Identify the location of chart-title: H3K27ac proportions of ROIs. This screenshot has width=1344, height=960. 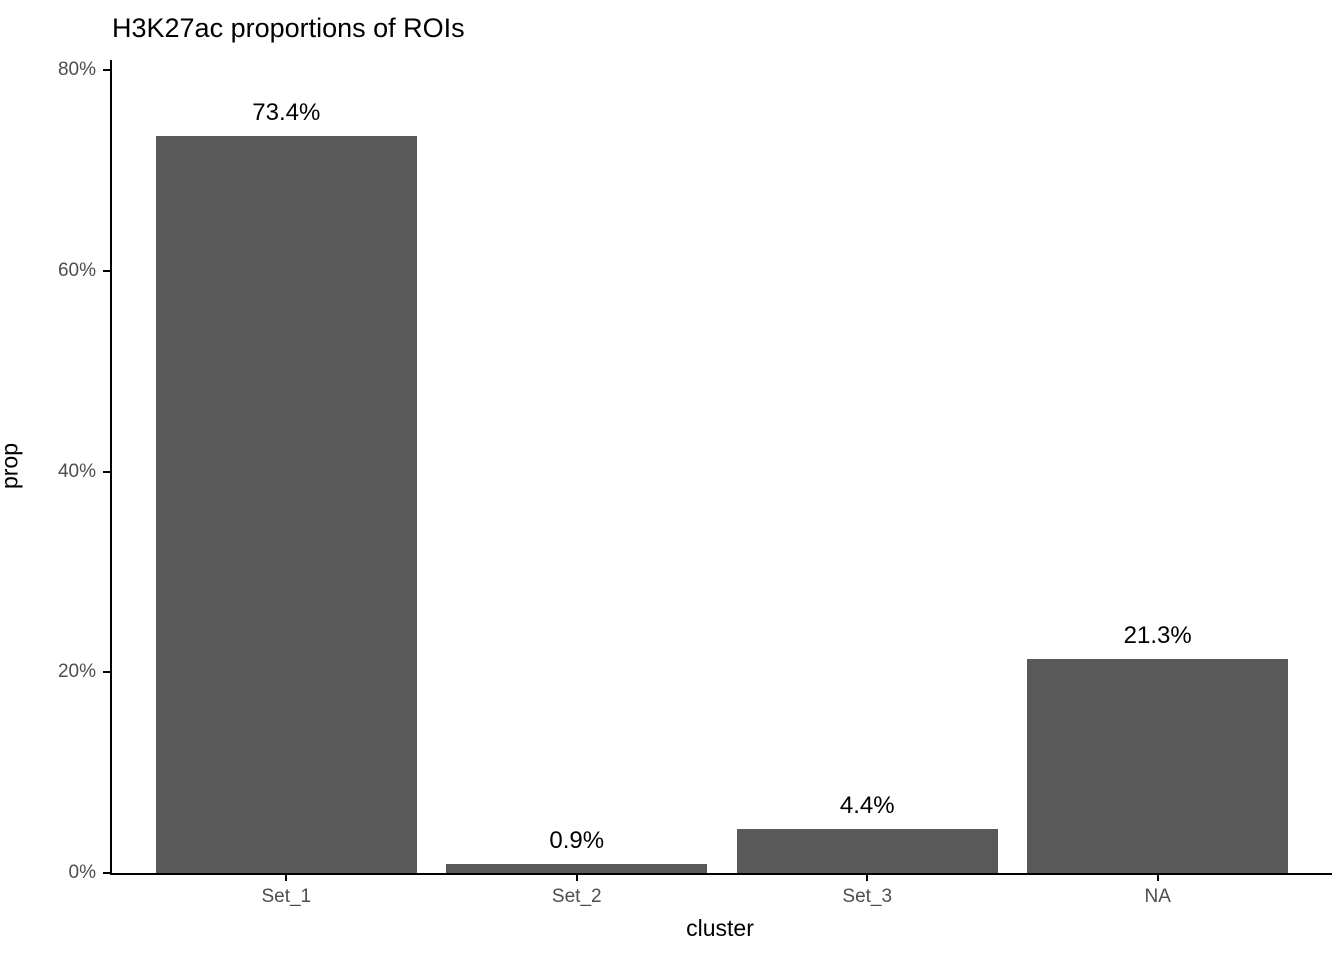
(288, 28).